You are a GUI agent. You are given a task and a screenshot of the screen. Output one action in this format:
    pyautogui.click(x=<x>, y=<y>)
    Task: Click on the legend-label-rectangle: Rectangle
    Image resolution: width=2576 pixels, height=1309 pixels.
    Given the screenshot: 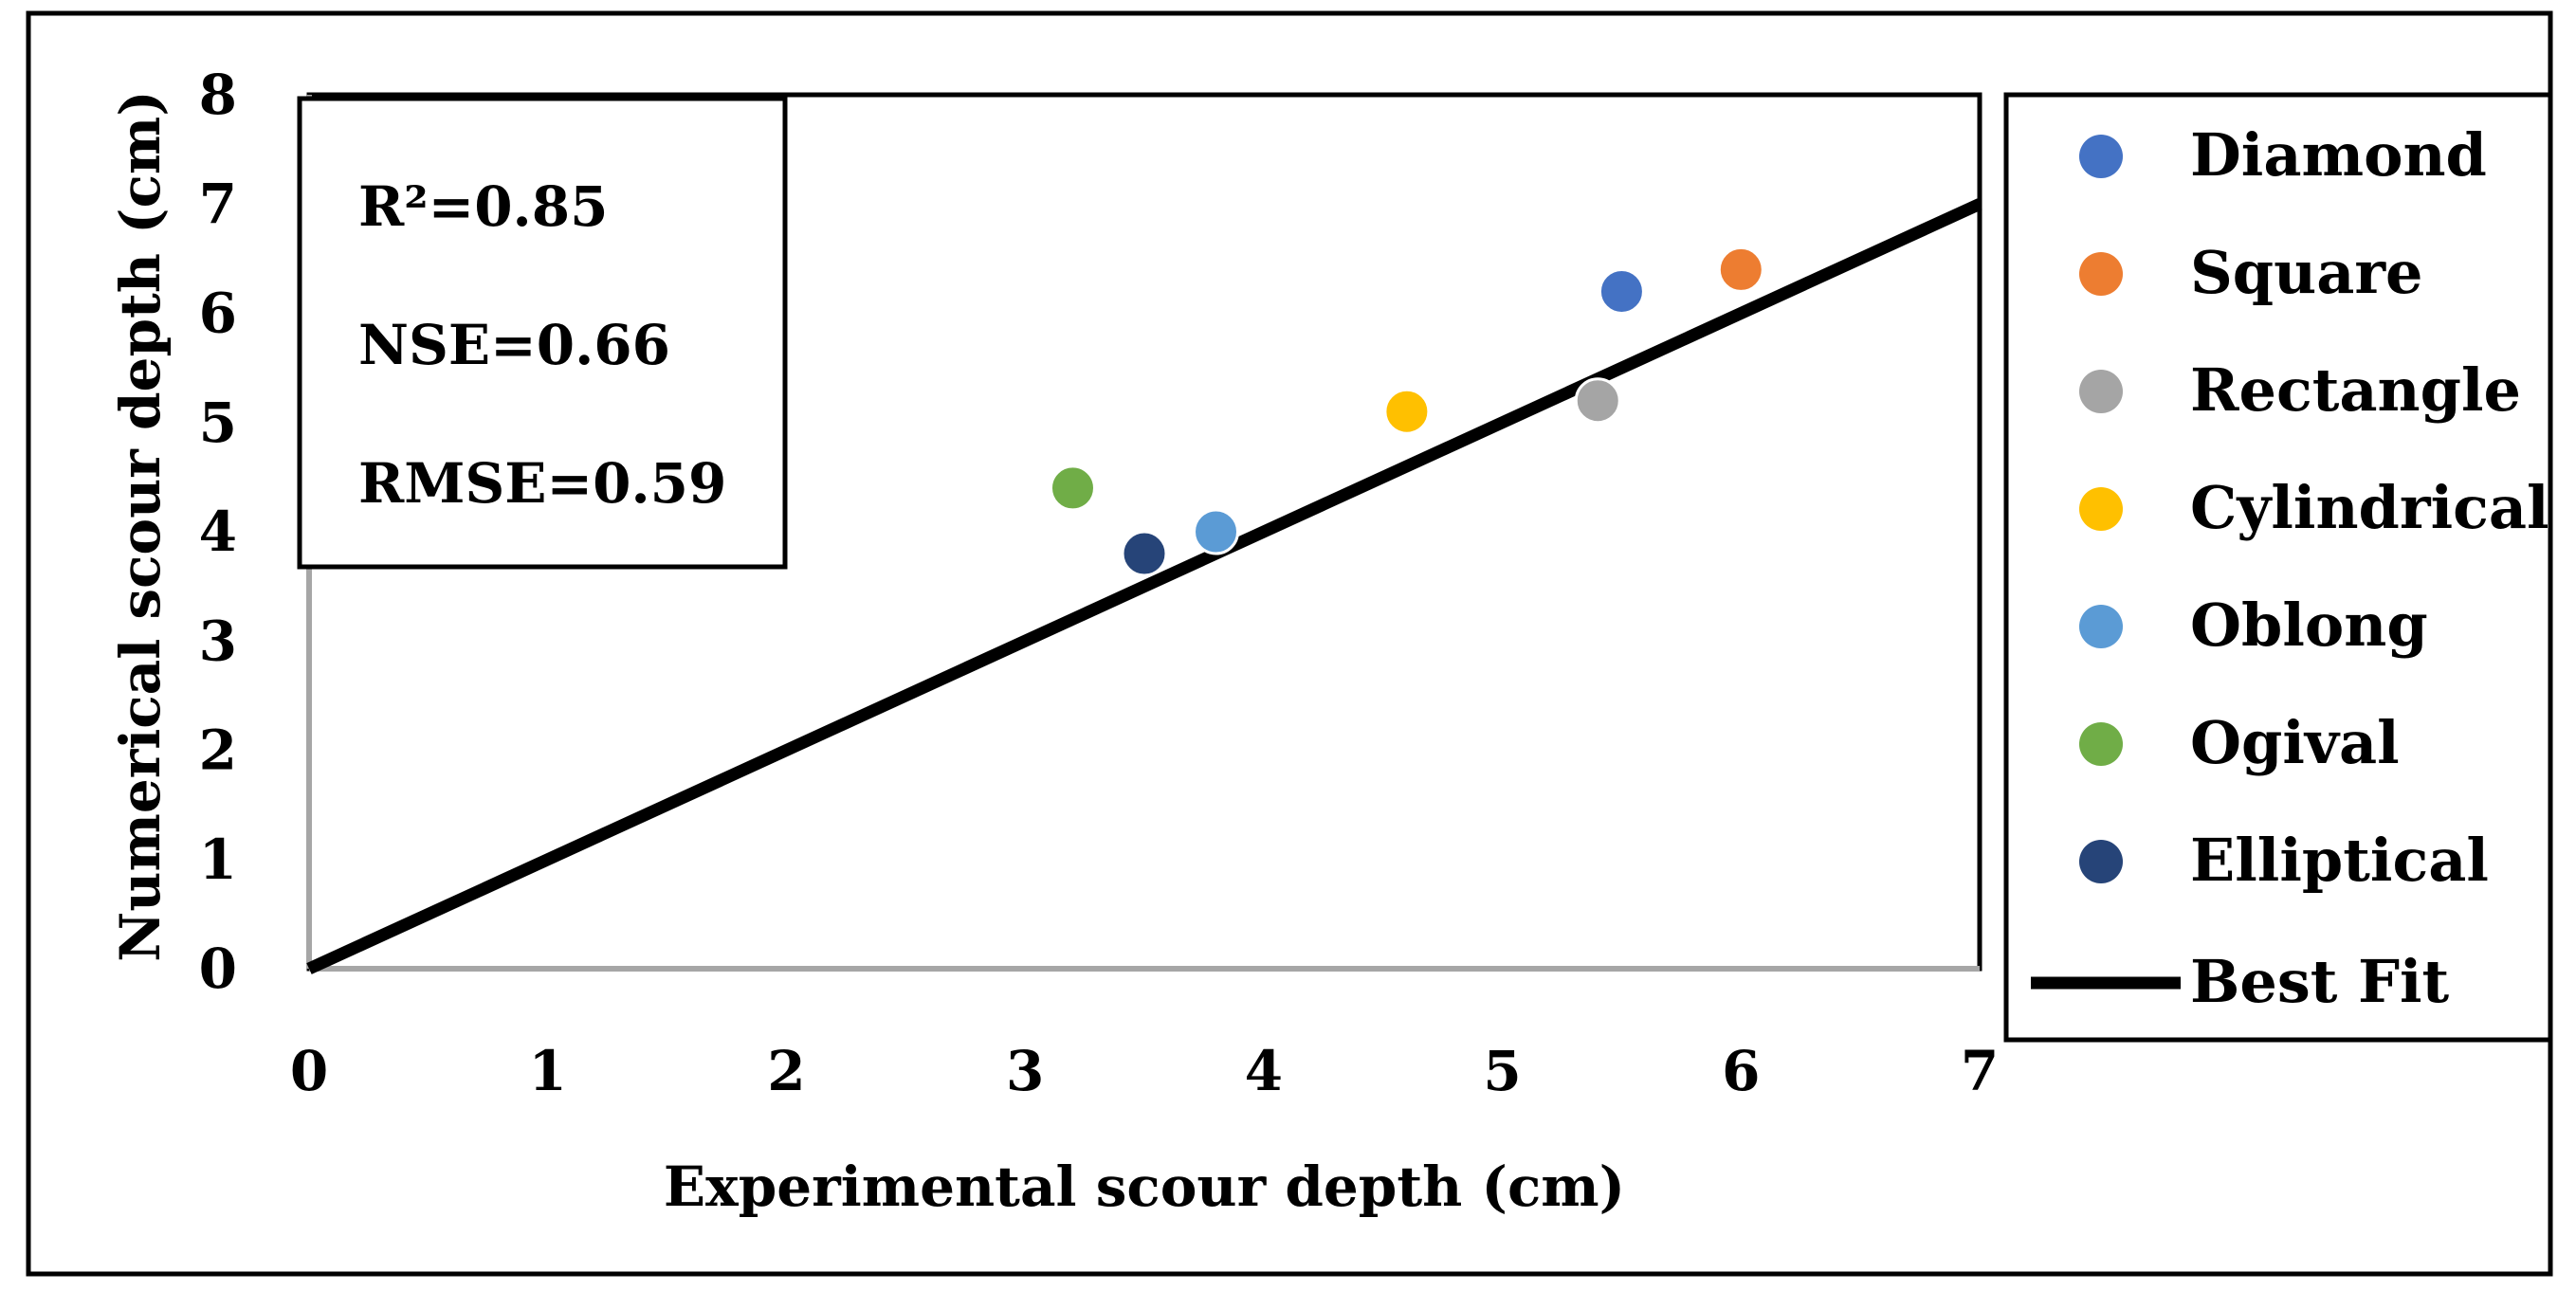 What is the action you would take?
    pyautogui.click(x=2355, y=390)
    